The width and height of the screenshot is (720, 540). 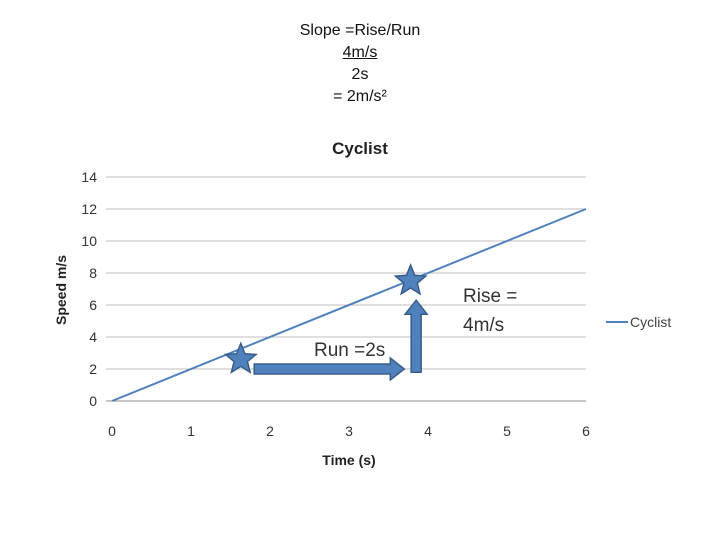 I want to click on x-tick-label: 1, so click(x=191, y=431).